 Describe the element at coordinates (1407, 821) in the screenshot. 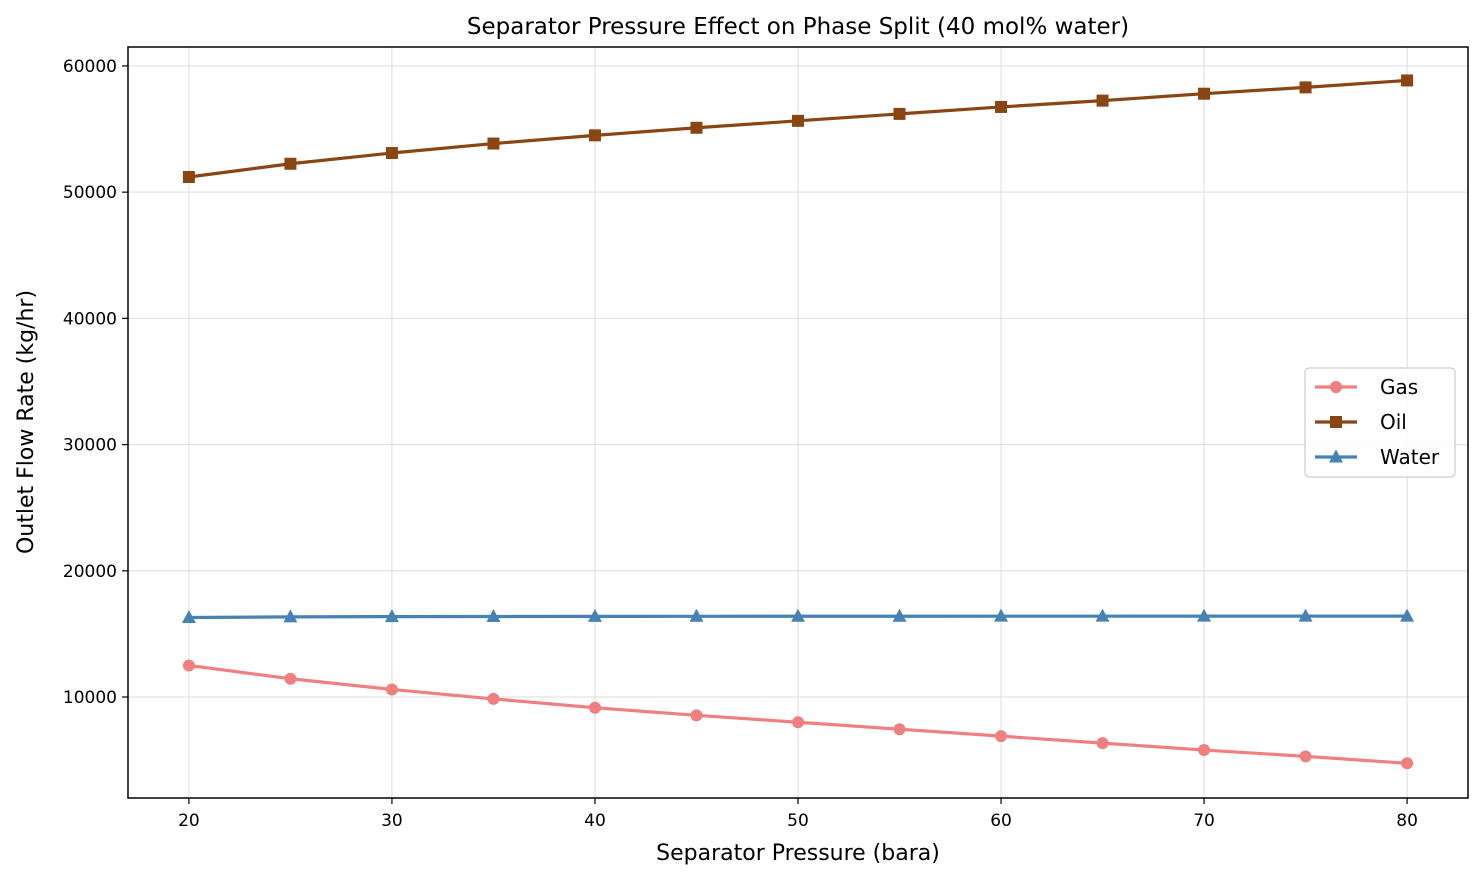

I see `x-tick-label: 80` at that location.